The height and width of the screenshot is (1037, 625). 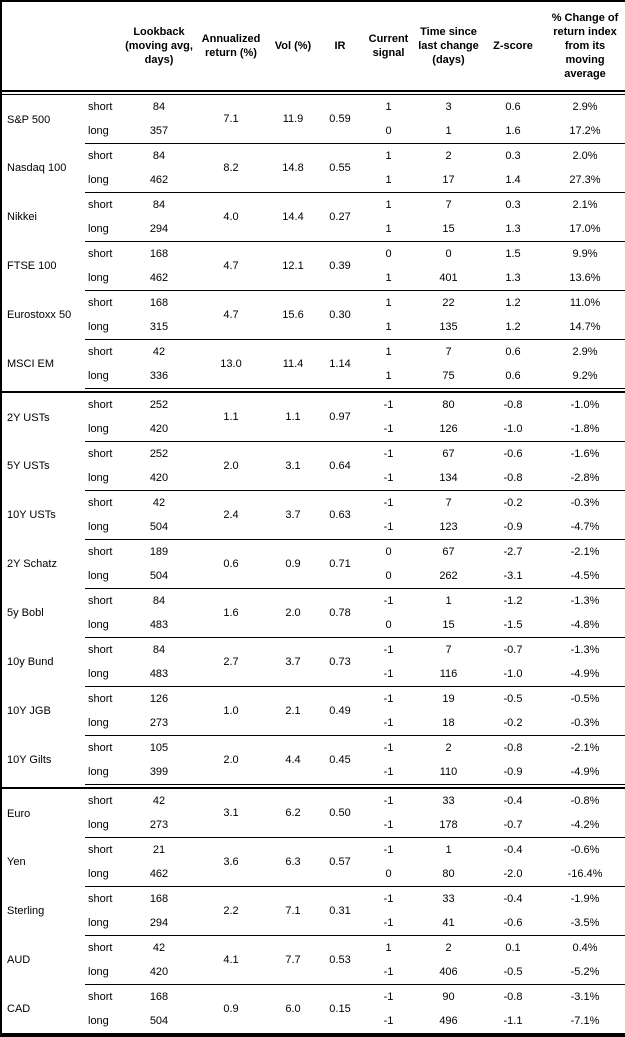 What do you see at coordinates (448, 825) in the screenshot?
I see `time-since-value: 178` at bounding box center [448, 825].